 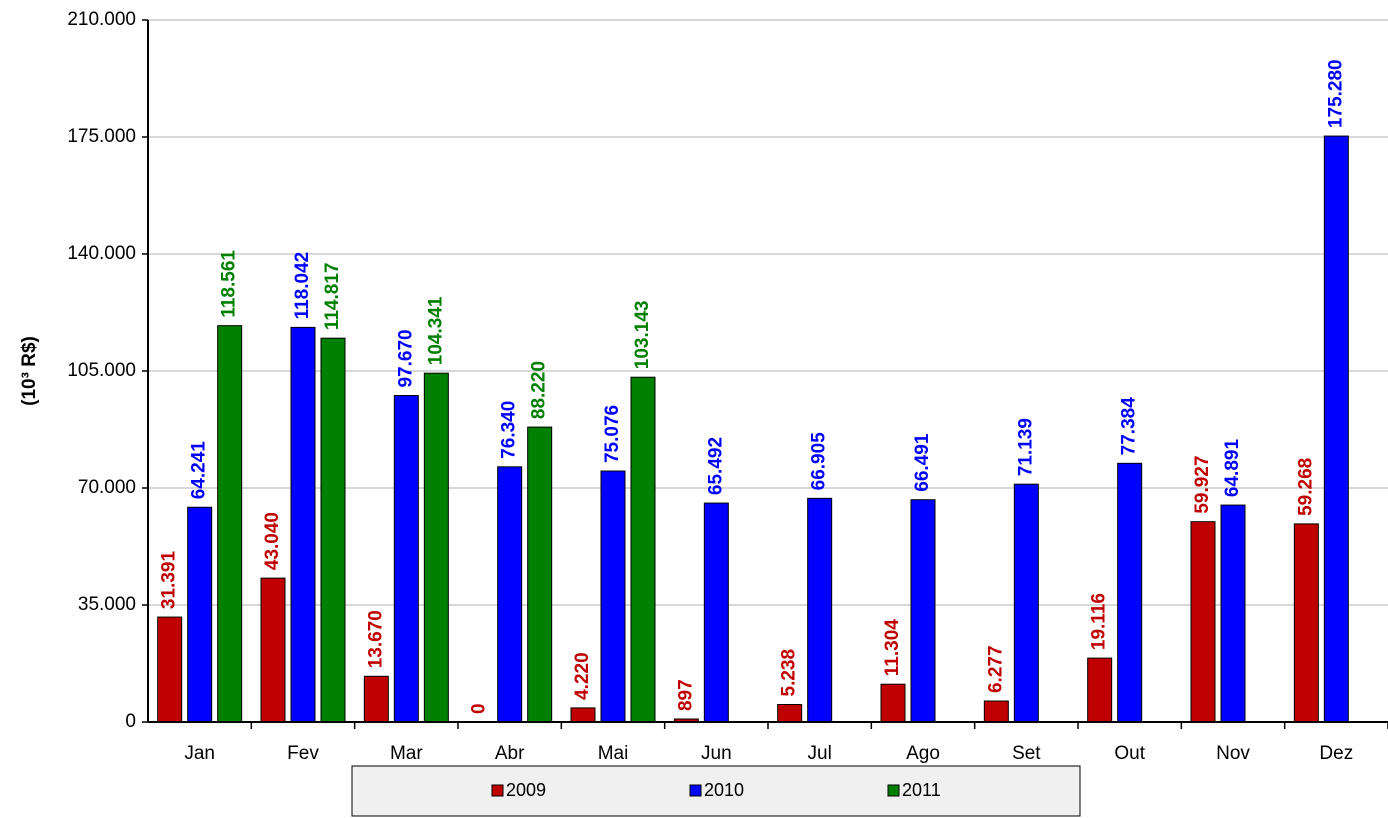 What do you see at coordinates (685, 695) in the screenshot?
I see `value-label: 897` at bounding box center [685, 695].